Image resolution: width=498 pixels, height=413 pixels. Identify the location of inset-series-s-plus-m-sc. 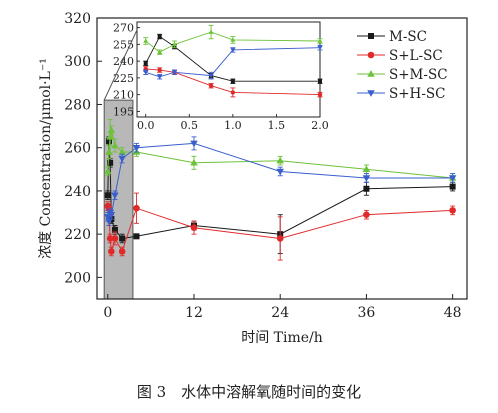
(233, 39).